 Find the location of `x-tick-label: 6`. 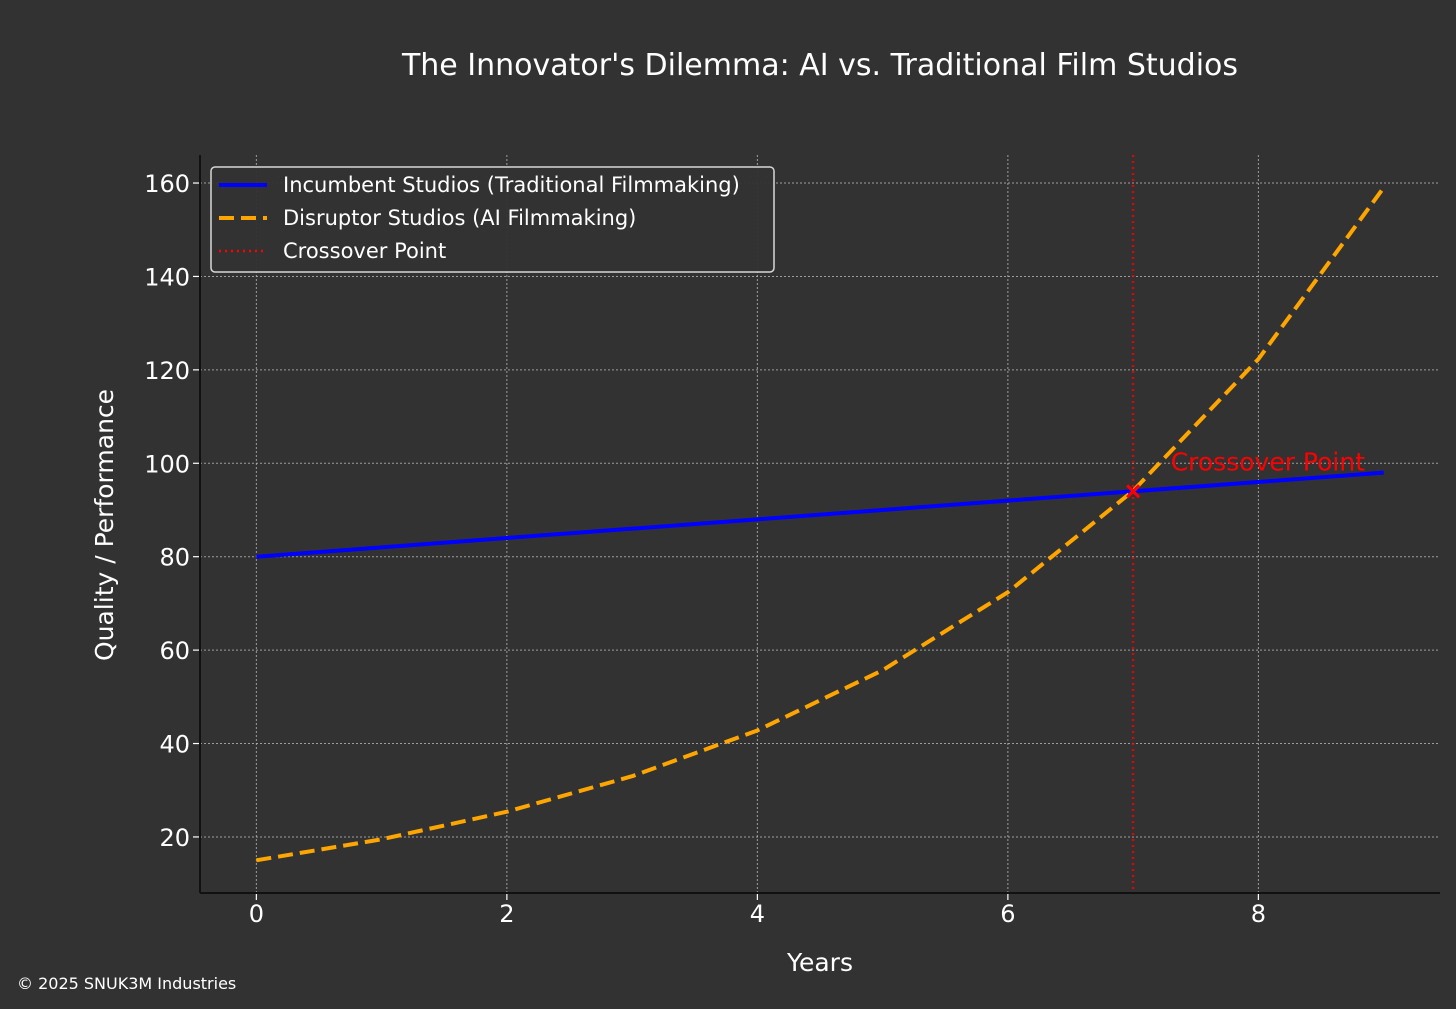

x-tick-label: 6 is located at coordinates (1007, 914).